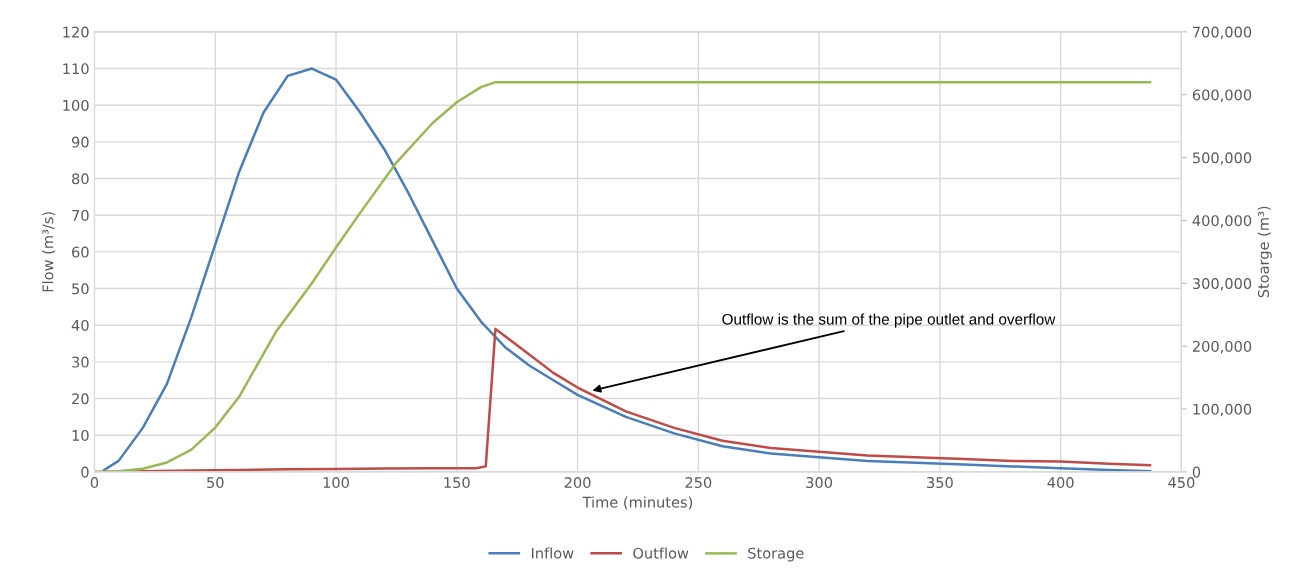  What do you see at coordinates (577, 483) in the screenshot?
I see `x-tick-label: 200` at bounding box center [577, 483].